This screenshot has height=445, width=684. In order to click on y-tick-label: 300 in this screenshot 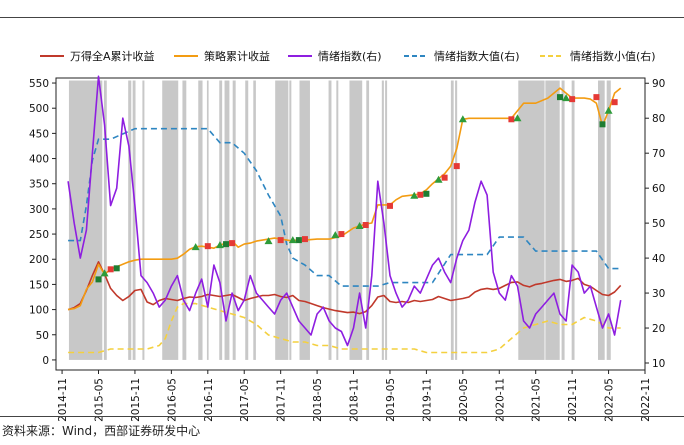, I will do `click(39, 210)`.